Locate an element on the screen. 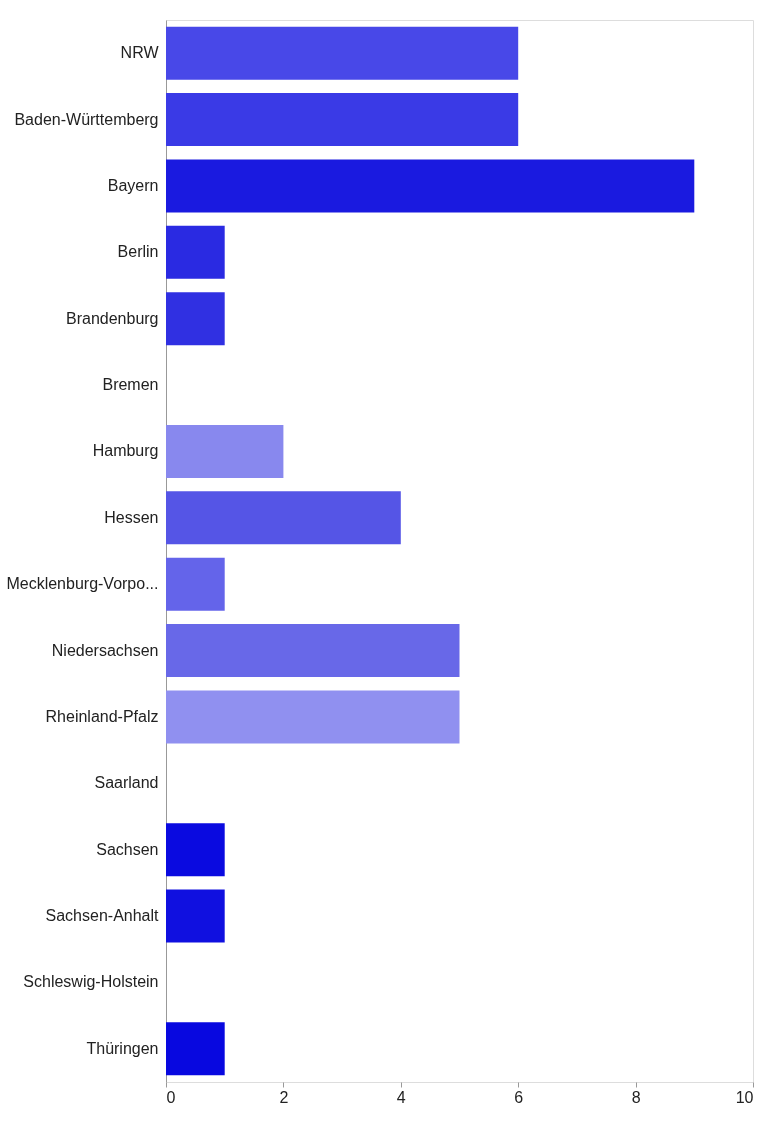 The image size is (776, 1130). y-tick-label: Saarland is located at coordinates (126, 783).